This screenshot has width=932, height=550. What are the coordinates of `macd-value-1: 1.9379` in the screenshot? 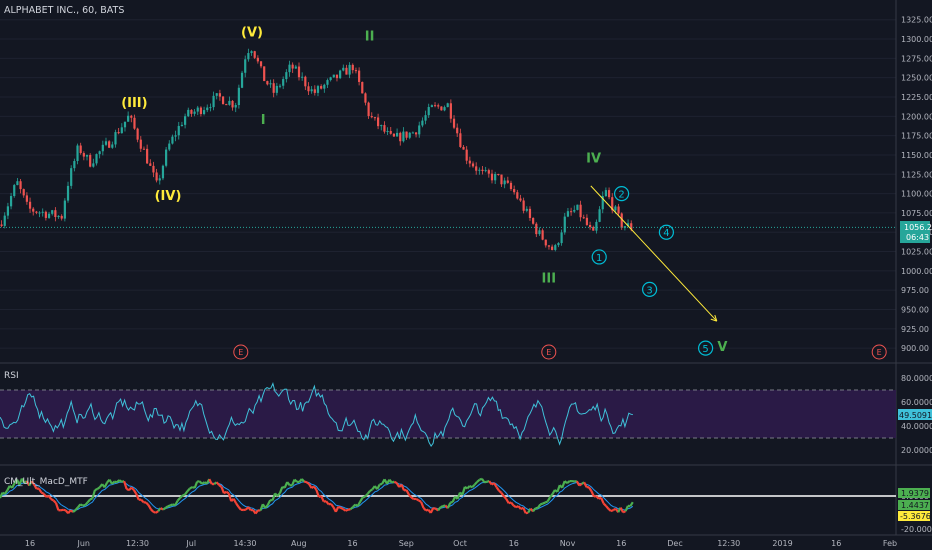 It's located at (915, 493).